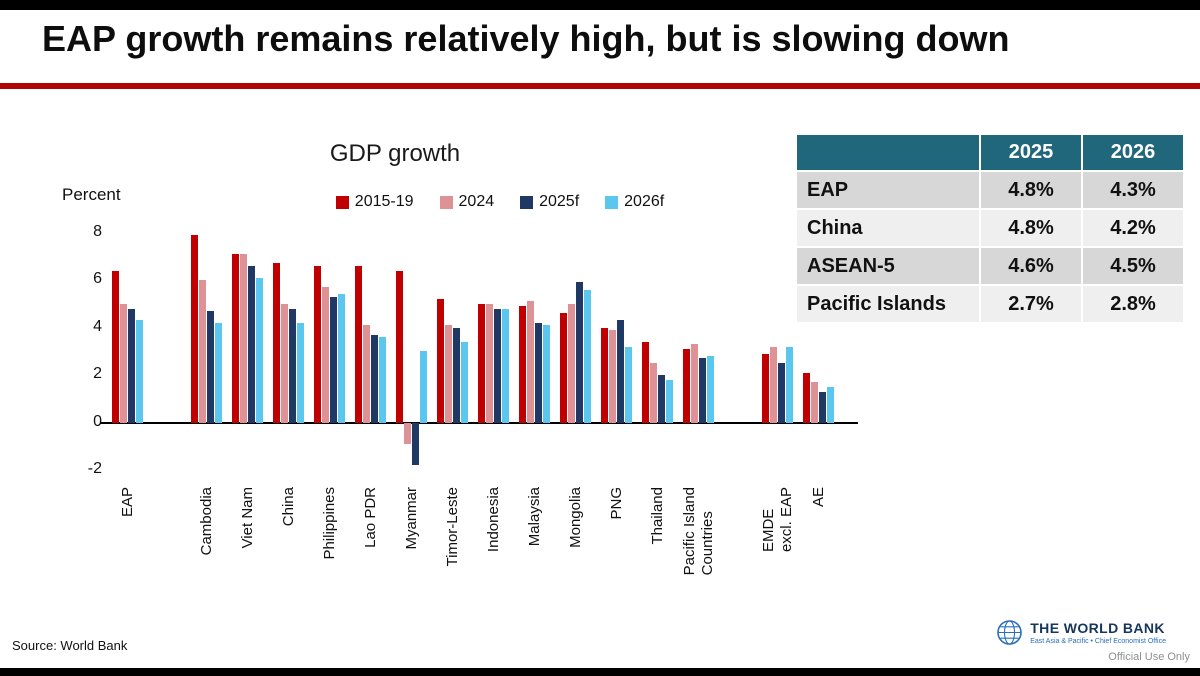 This screenshot has width=1200, height=676. What do you see at coordinates (97, 326) in the screenshot?
I see `y-tick-4: 4` at bounding box center [97, 326].